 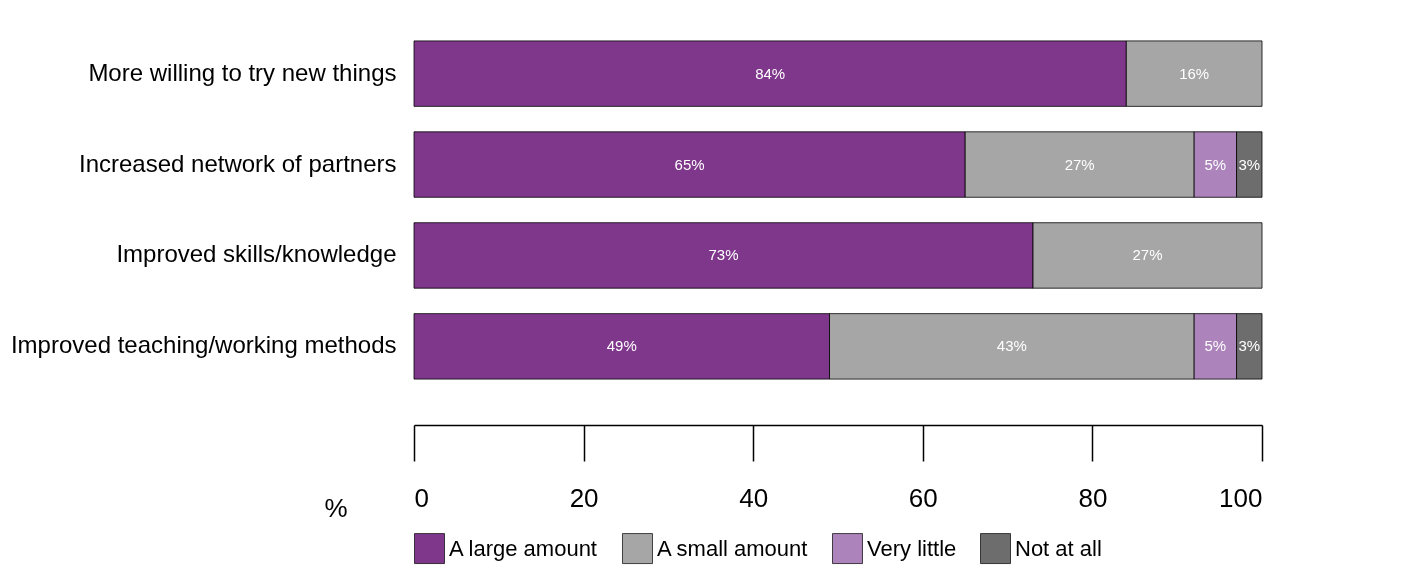 I want to click on x-tick-label: 60, so click(x=923, y=497).